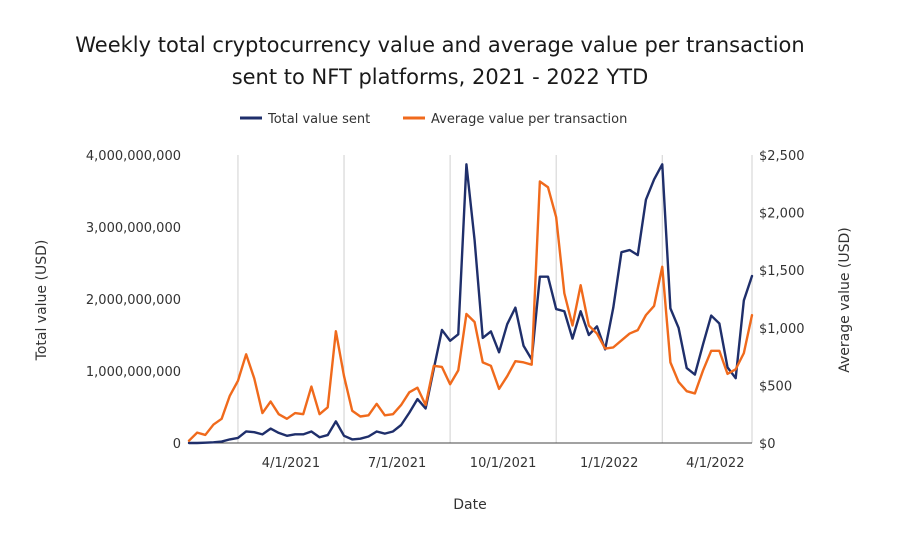 This screenshot has height=546, width=912. What do you see at coordinates (845, 299) in the screenshot?
I see `y-axis-right-title: Average value (USD)` at bounding box center [845, 299].